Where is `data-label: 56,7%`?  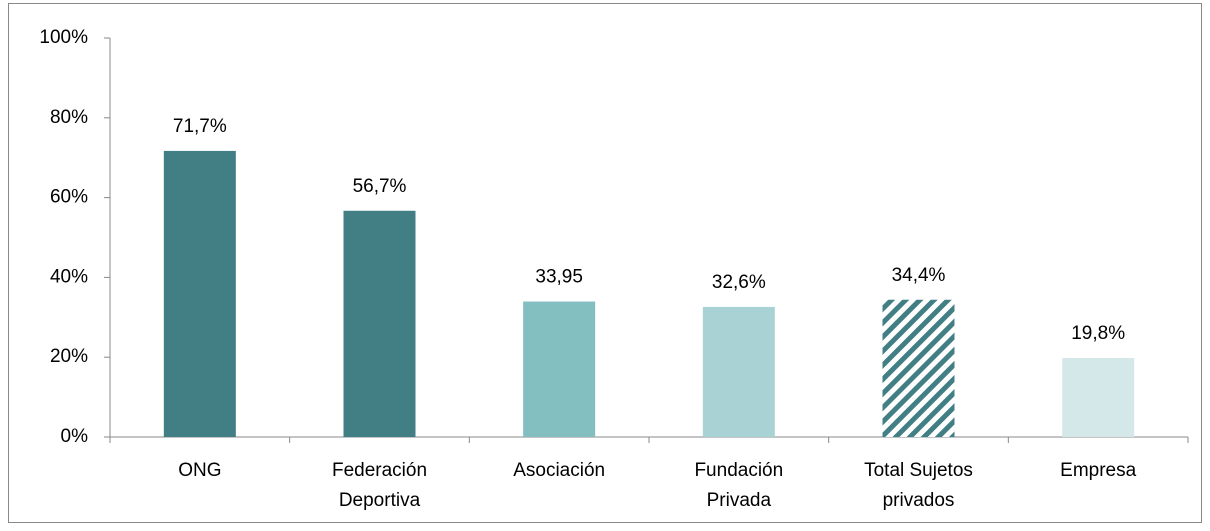
data-label: 56,7% is located at coordinates (380, 186).